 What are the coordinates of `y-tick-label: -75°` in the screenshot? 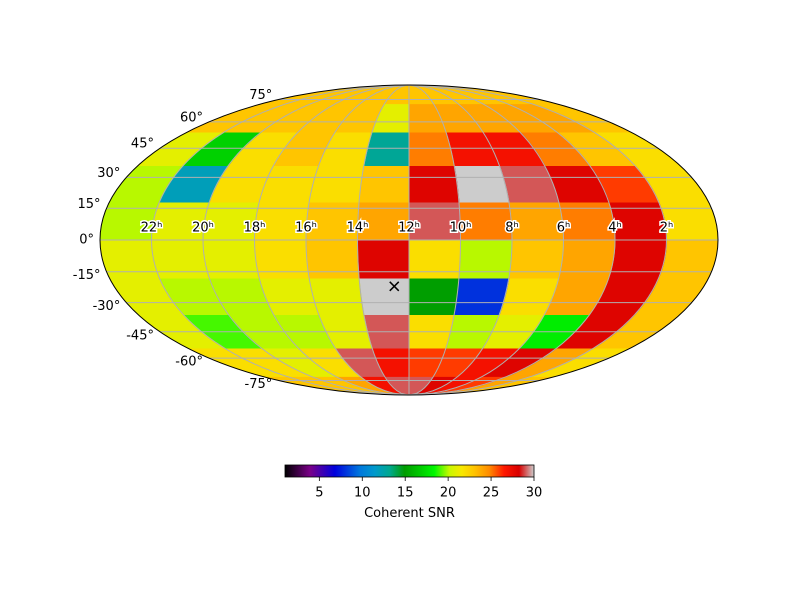 It's located at (259, 384).